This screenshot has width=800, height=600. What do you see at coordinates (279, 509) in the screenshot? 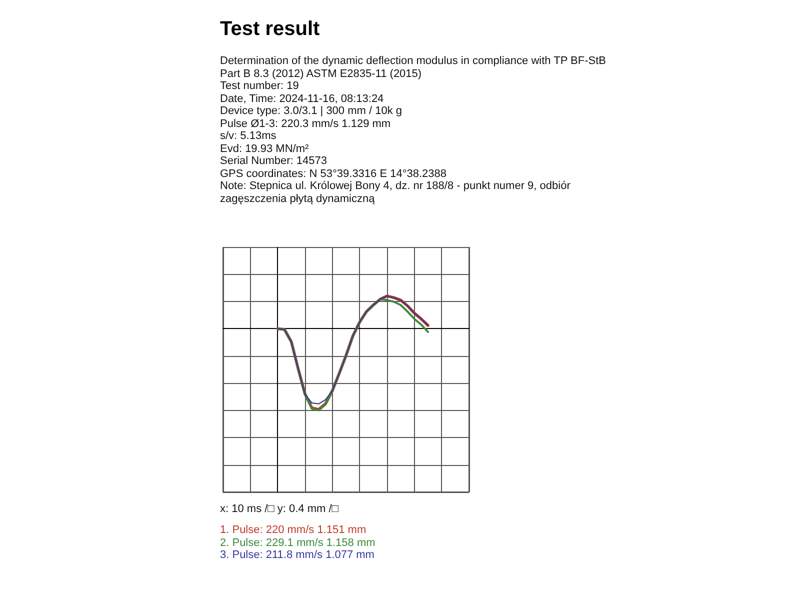
I see `text: x: 10 ms /□ y: 0.4 mm /□` at bounding box center [279, 509].